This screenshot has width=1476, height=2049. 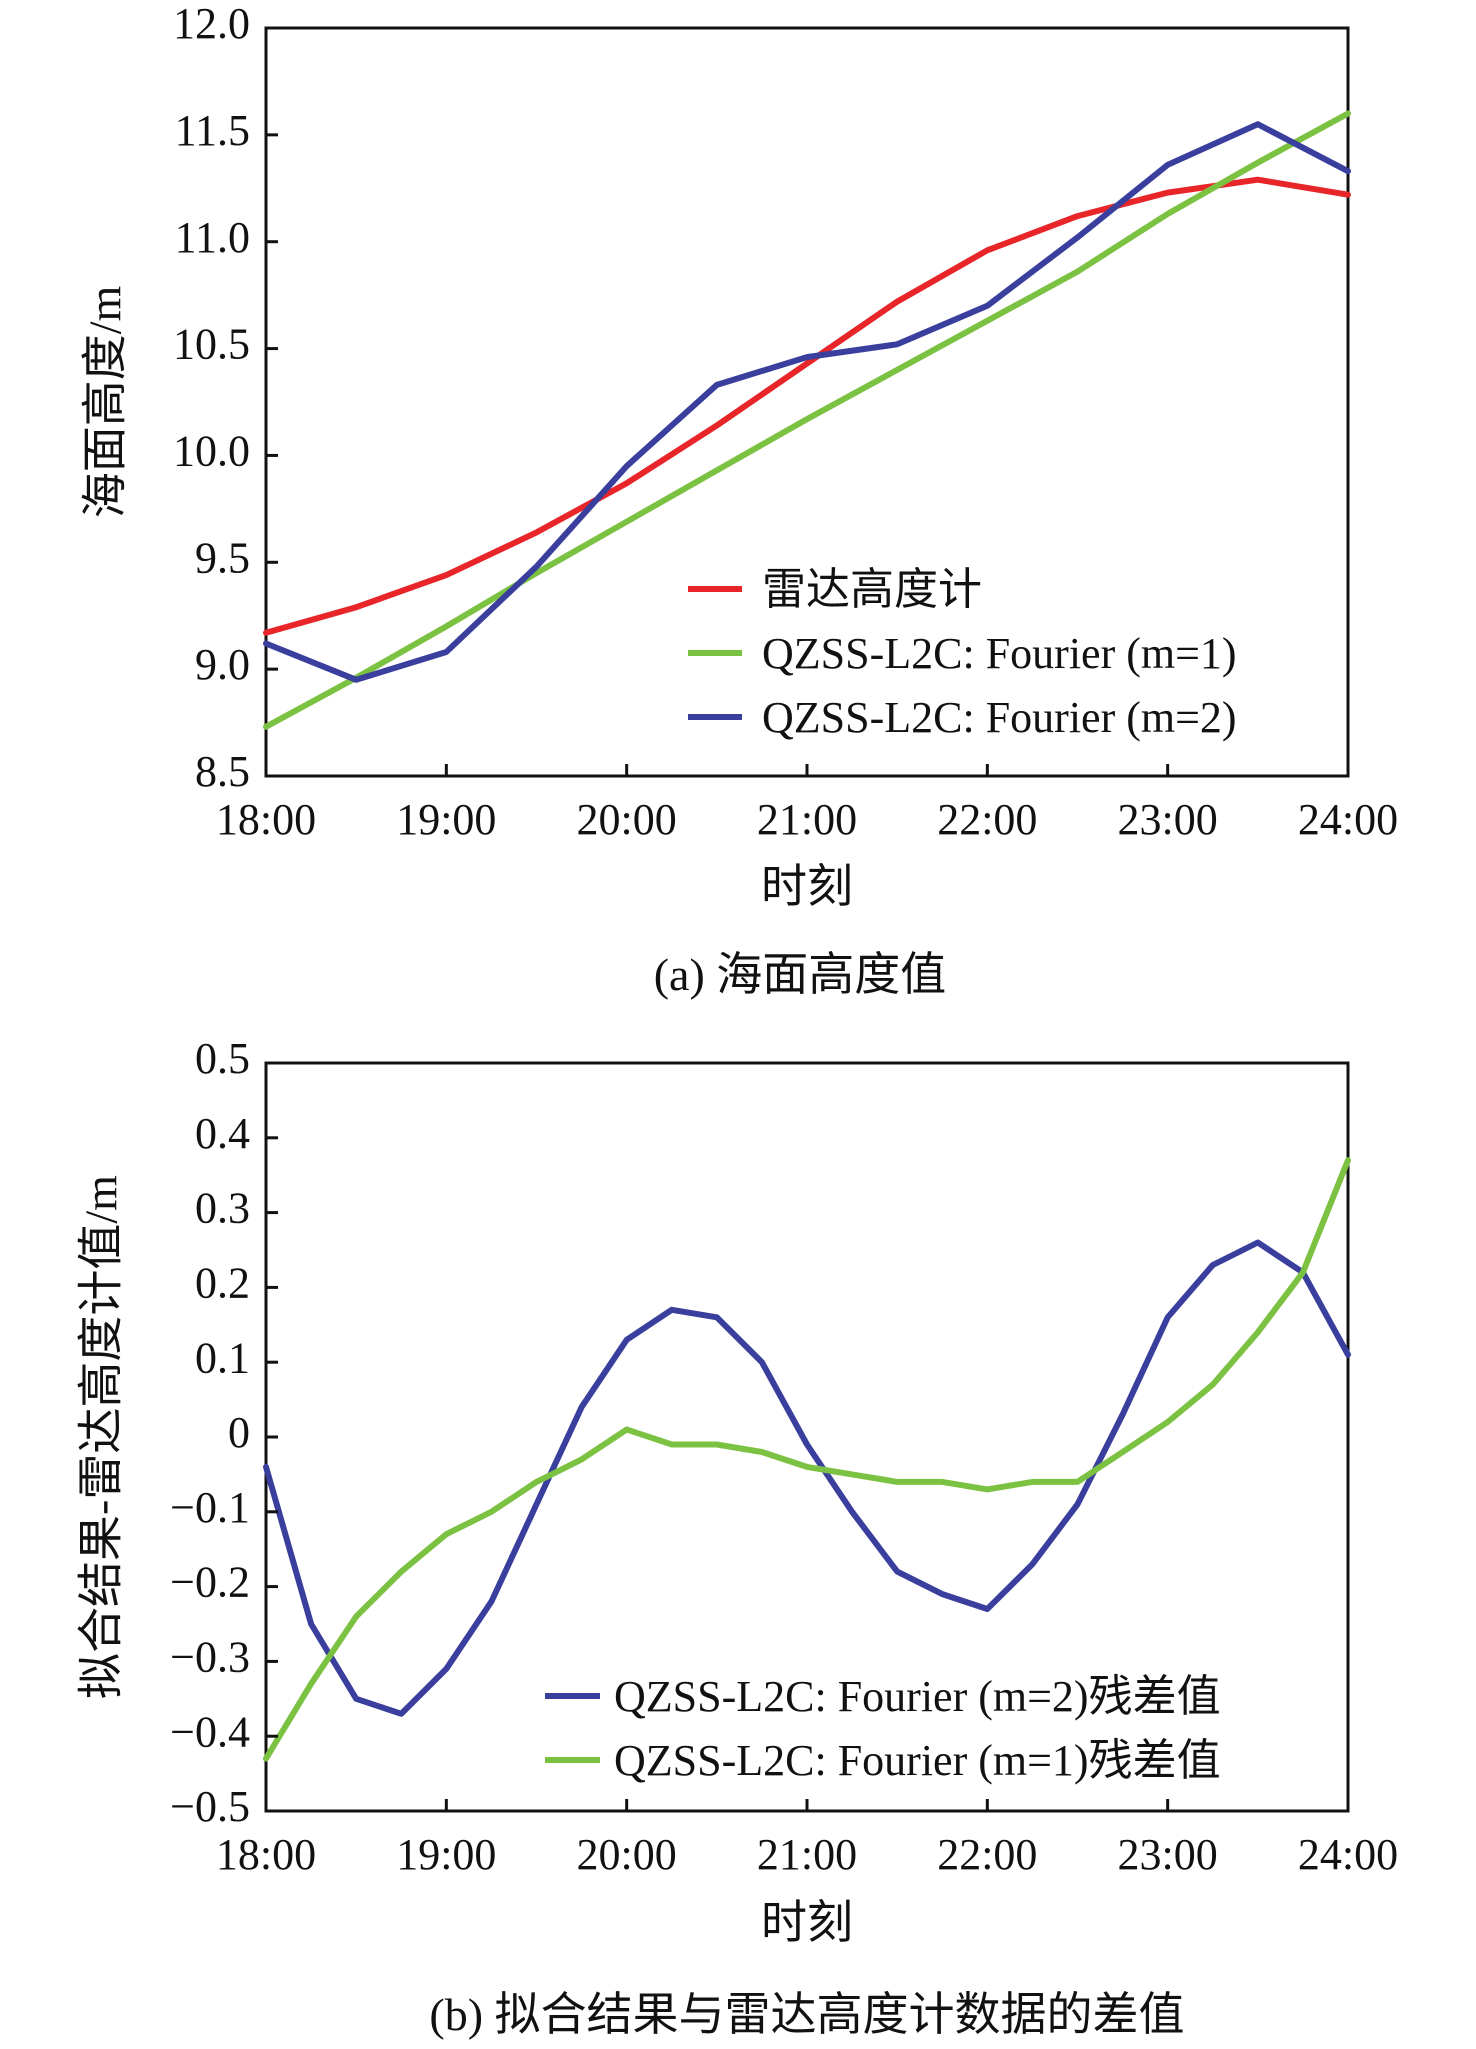 I want to click on chart-caption: (a) 海面高度值, so click(x=800, y=974).